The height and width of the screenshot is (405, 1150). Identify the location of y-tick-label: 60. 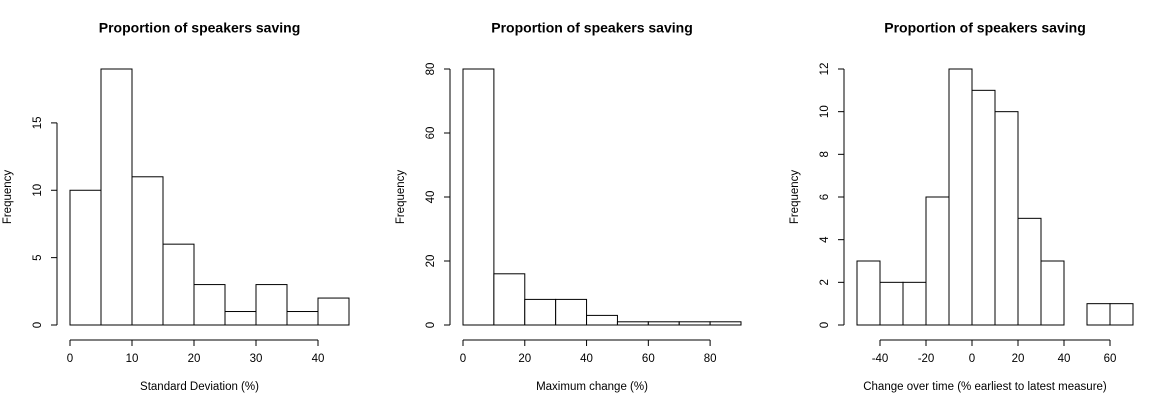
(431, 133).